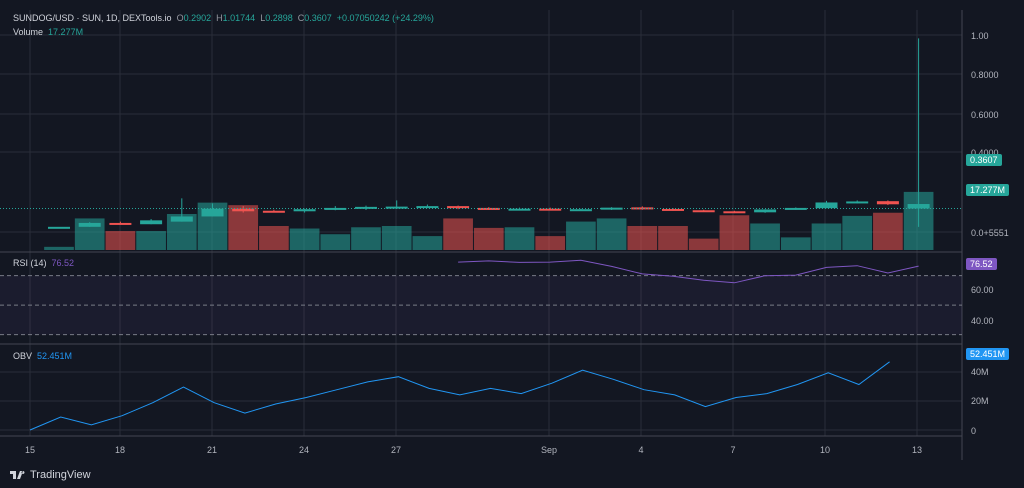  What do you see at coordinates (301, 18) in the screenshot?
I see `close-label: C` at bounding box center [301, 18].